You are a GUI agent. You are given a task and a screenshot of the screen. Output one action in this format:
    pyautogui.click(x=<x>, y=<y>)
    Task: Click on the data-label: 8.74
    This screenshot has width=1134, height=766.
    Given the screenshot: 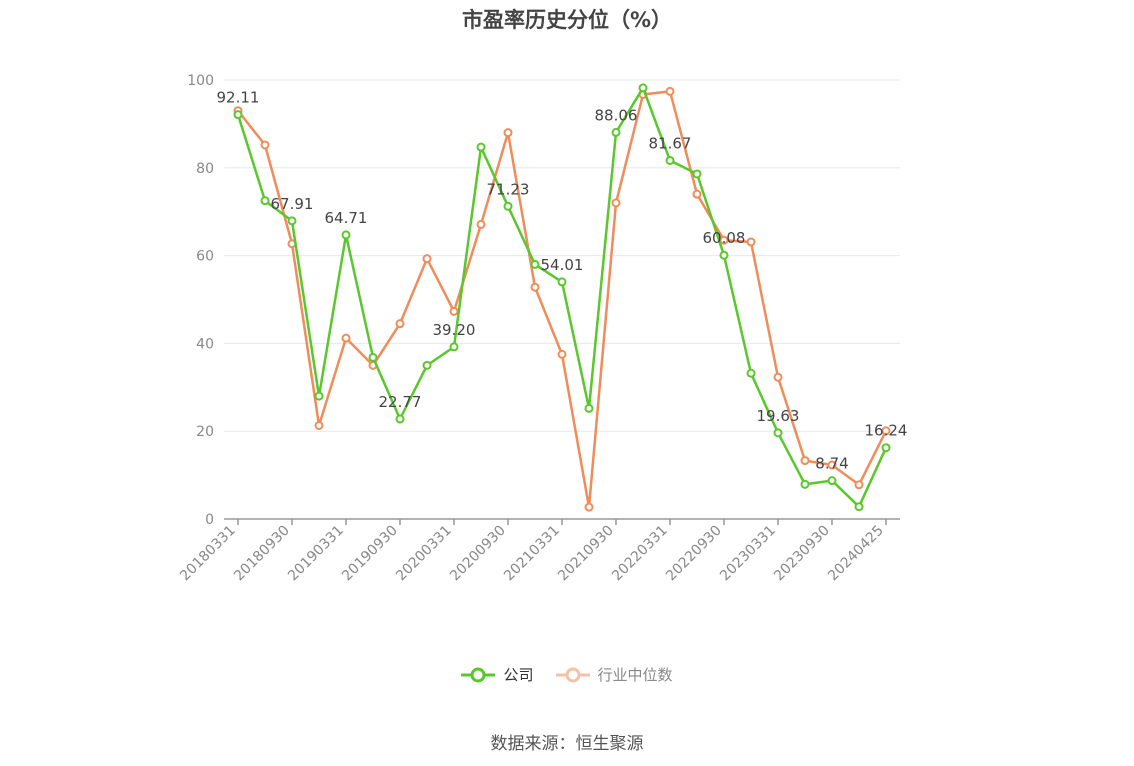 What is the action you would take?
    pyautogui.click(x=831, y=464)
    